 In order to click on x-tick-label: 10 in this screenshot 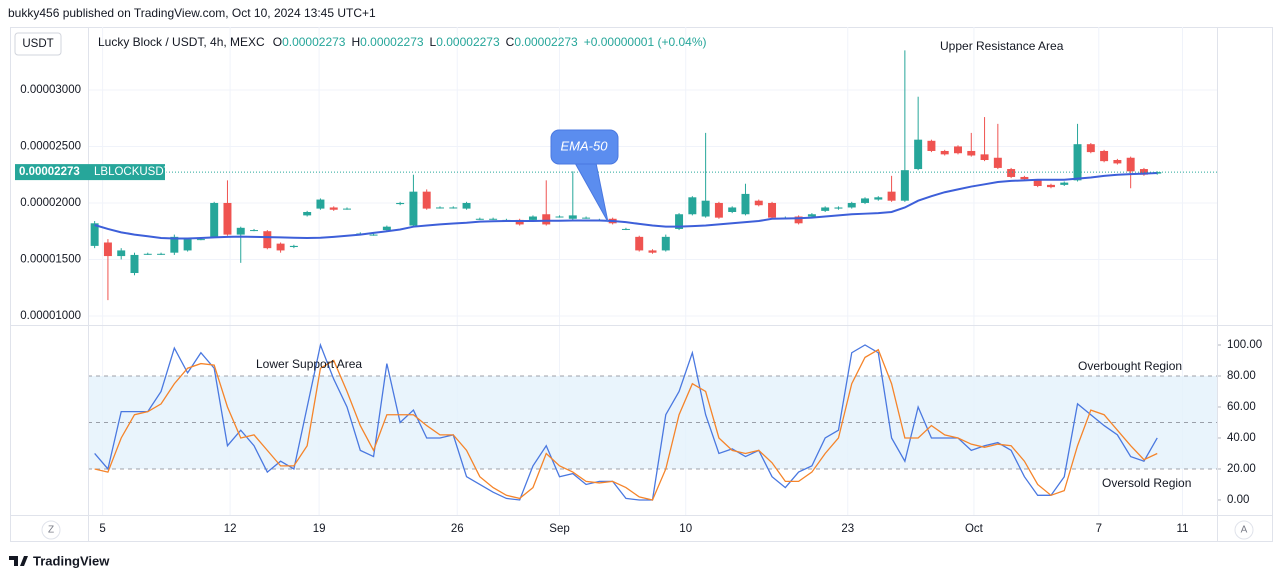, I will do `click(685, 529)`.